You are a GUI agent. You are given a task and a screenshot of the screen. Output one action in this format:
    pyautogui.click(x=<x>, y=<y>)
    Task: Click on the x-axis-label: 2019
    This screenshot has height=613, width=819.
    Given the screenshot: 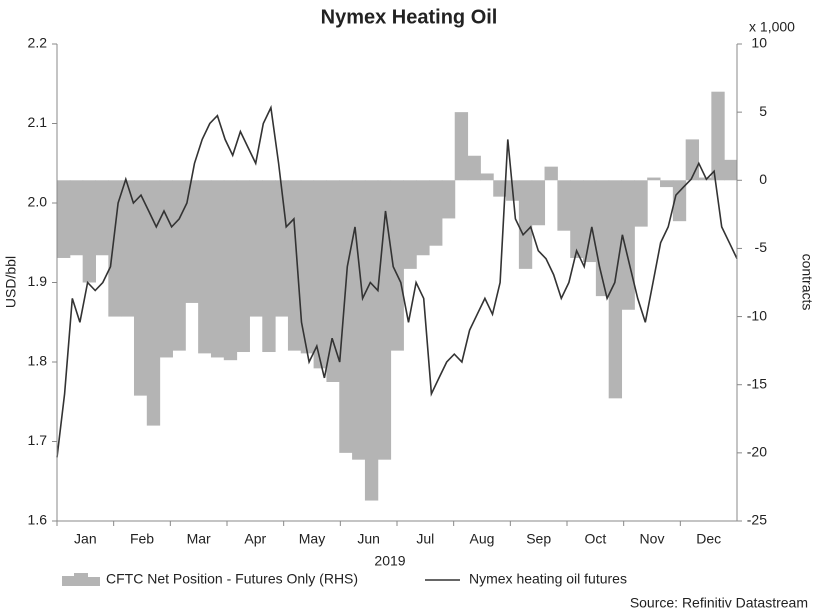 What is the action you would take?
    pyautogui.click(x=389, y=561)
    